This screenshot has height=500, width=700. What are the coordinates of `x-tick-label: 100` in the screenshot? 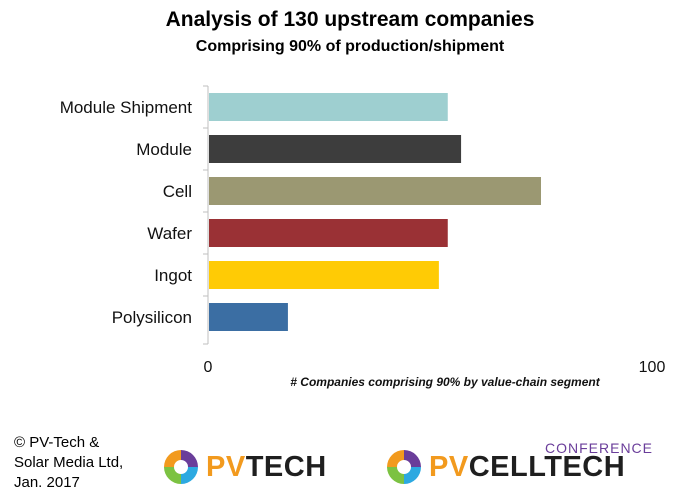 It's located at (652, 367).